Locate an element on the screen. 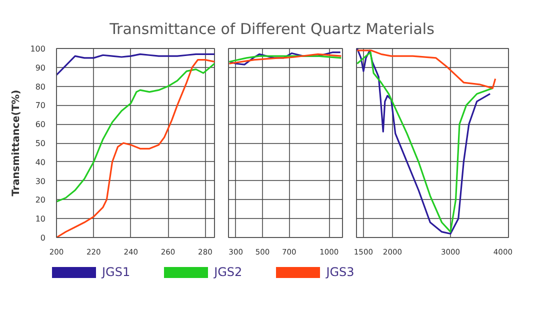 The height and width of the screenshot is (326, 534). y-tick-label: 40 is located at coordinates (40, 162).